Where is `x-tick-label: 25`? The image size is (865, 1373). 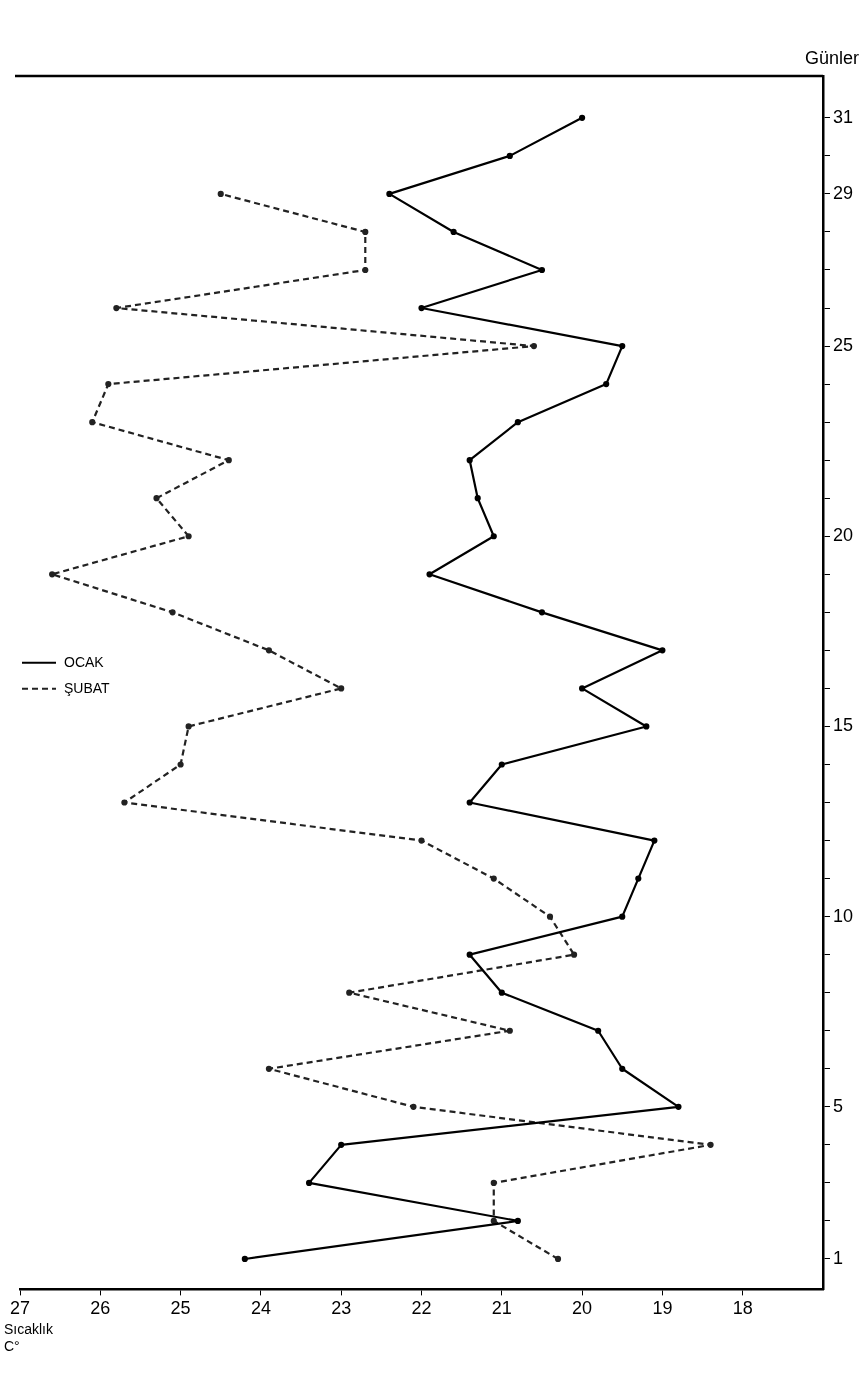 x-tick-label: 25 is located at coordinates (180, 1308).